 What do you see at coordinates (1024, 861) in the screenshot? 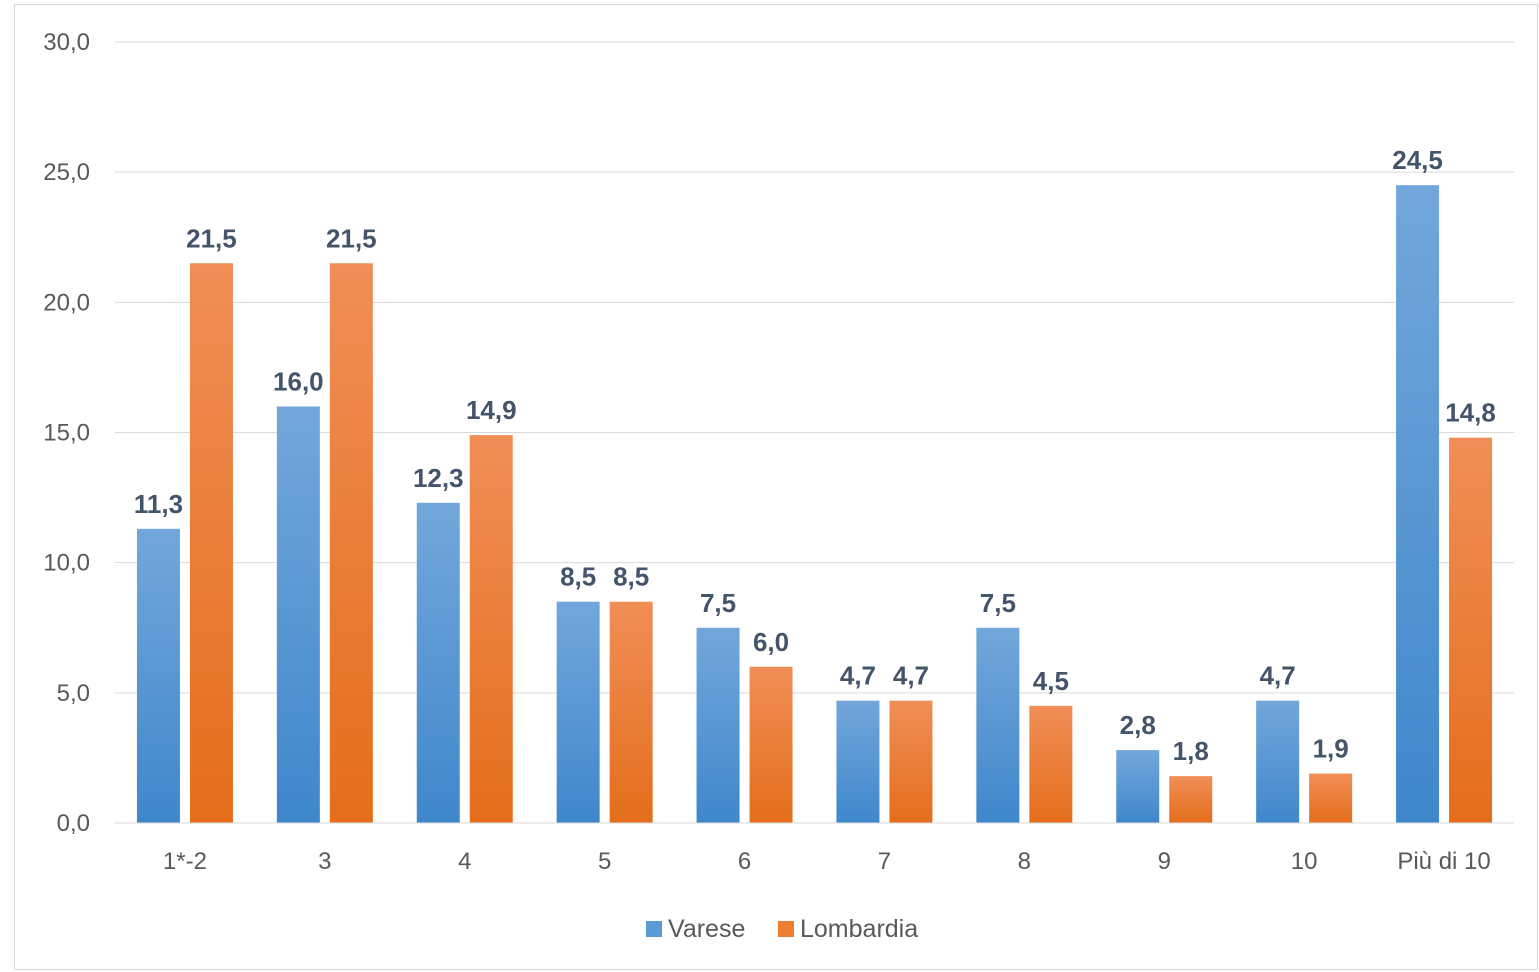
I see `x-tick-label: 8` at bounding box center [1024, 861].